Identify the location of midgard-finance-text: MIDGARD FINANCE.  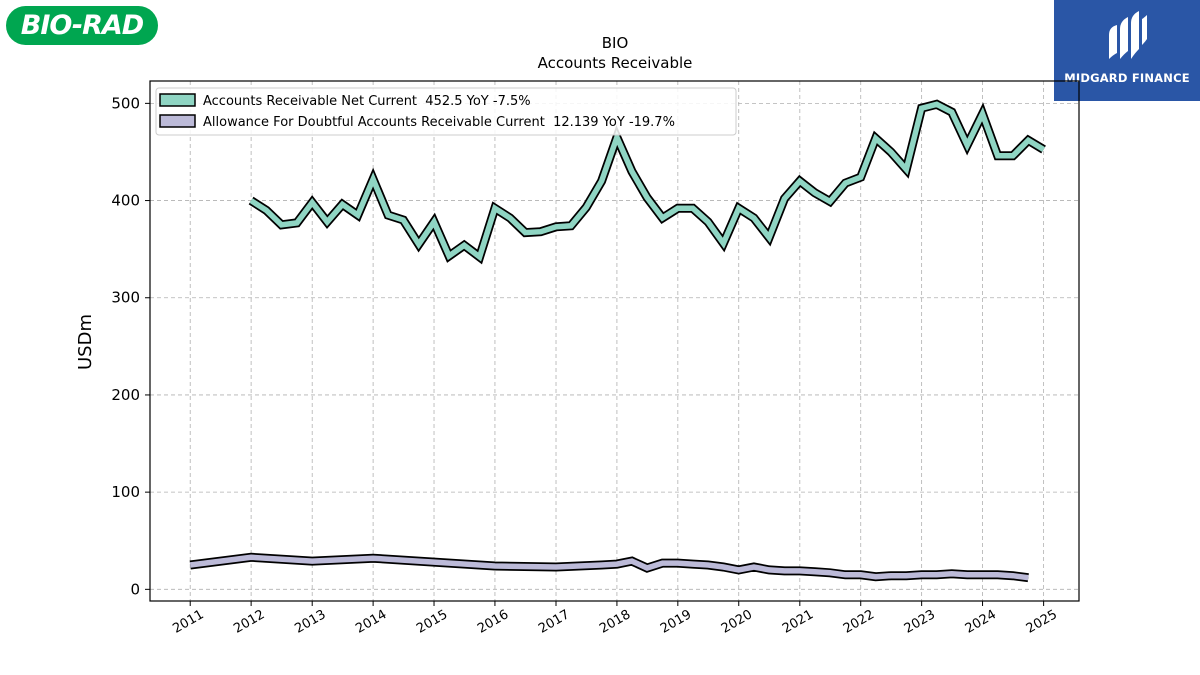
(1127, 78).